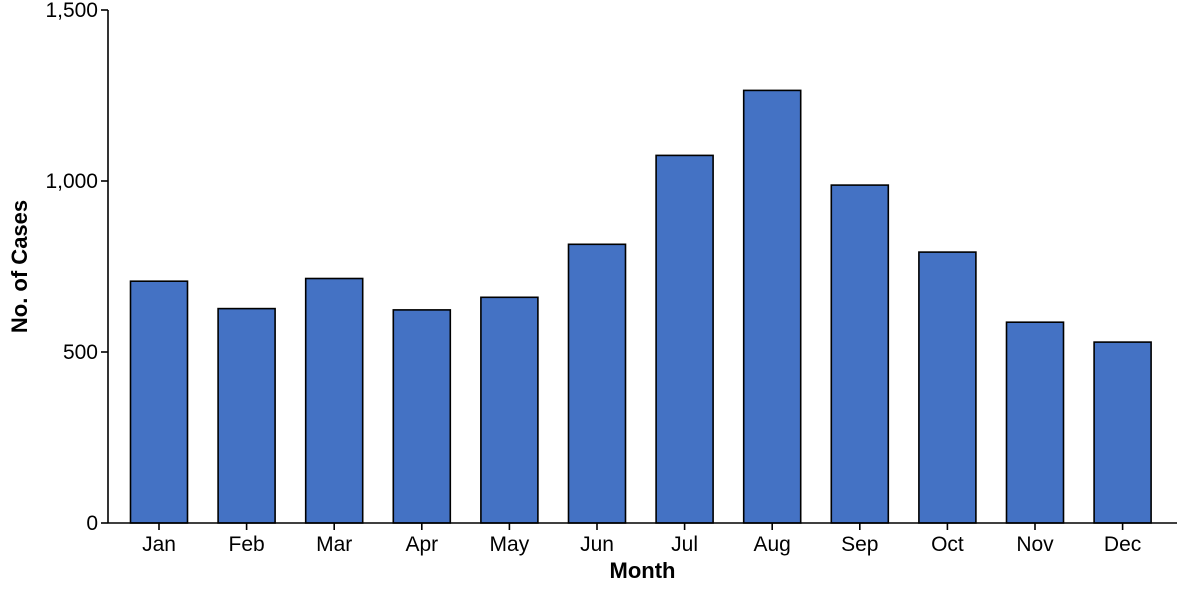 This screenshot has width=1185, height=592. What do you see at coordinates (246, 415) in the screenshot?
I see `bar-feb` at bounding box center [246, 415].